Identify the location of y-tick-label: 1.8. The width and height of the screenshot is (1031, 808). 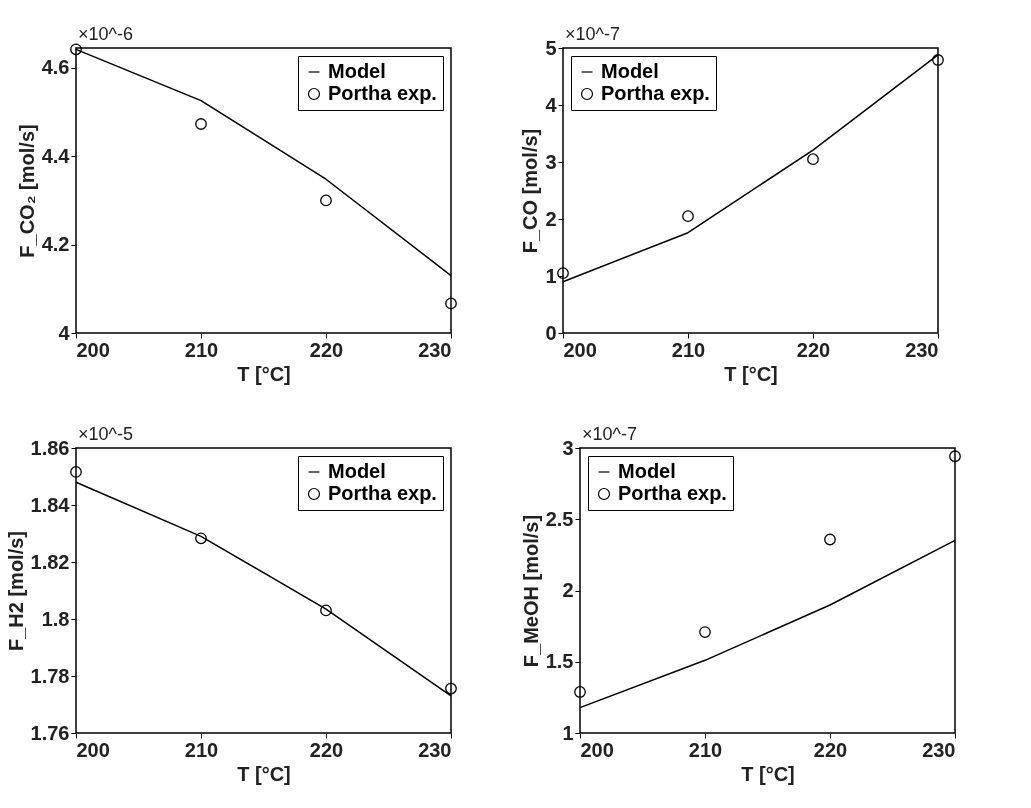
(55, 618).